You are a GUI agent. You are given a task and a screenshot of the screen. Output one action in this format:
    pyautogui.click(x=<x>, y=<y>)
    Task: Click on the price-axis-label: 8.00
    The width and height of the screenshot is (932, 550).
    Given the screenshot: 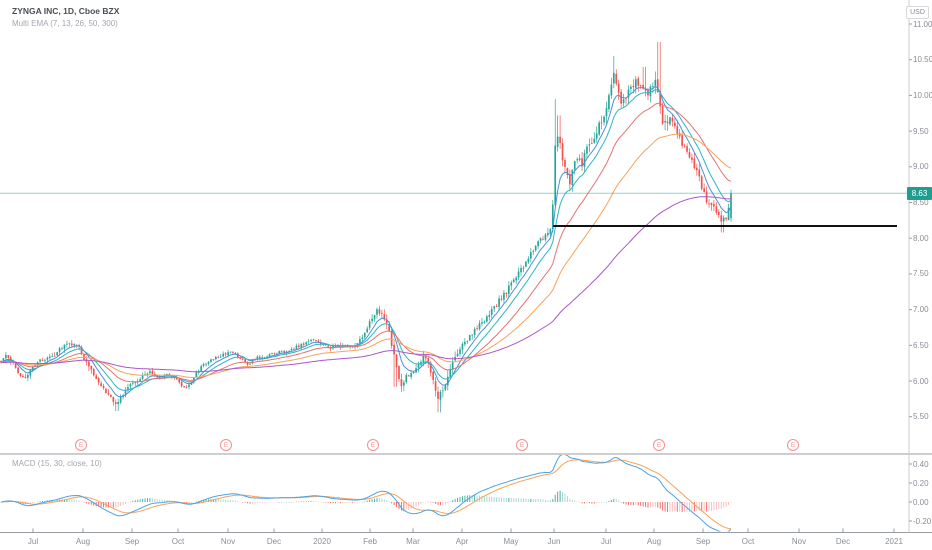 What is the action you would take?
    pyautogui.click(x=921, y=238)
    